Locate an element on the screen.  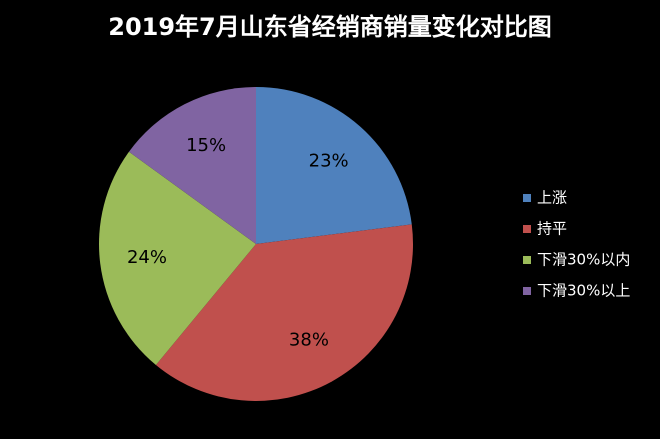
data-label: 23% is located at coordinates (329, 161).